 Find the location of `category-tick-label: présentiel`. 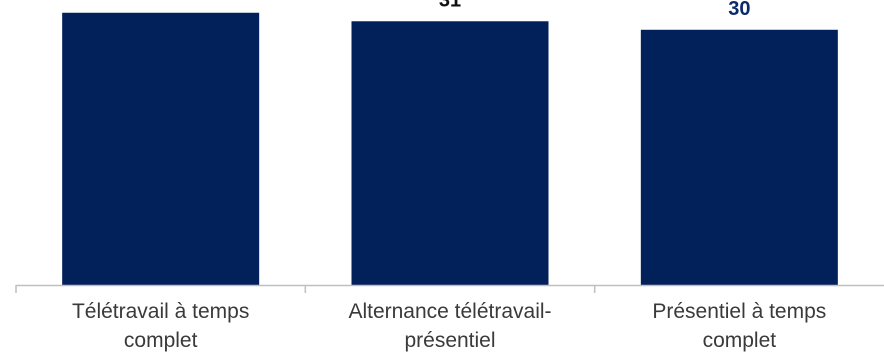

category-tick-label: présentiel is located at coordinates (449, 340).